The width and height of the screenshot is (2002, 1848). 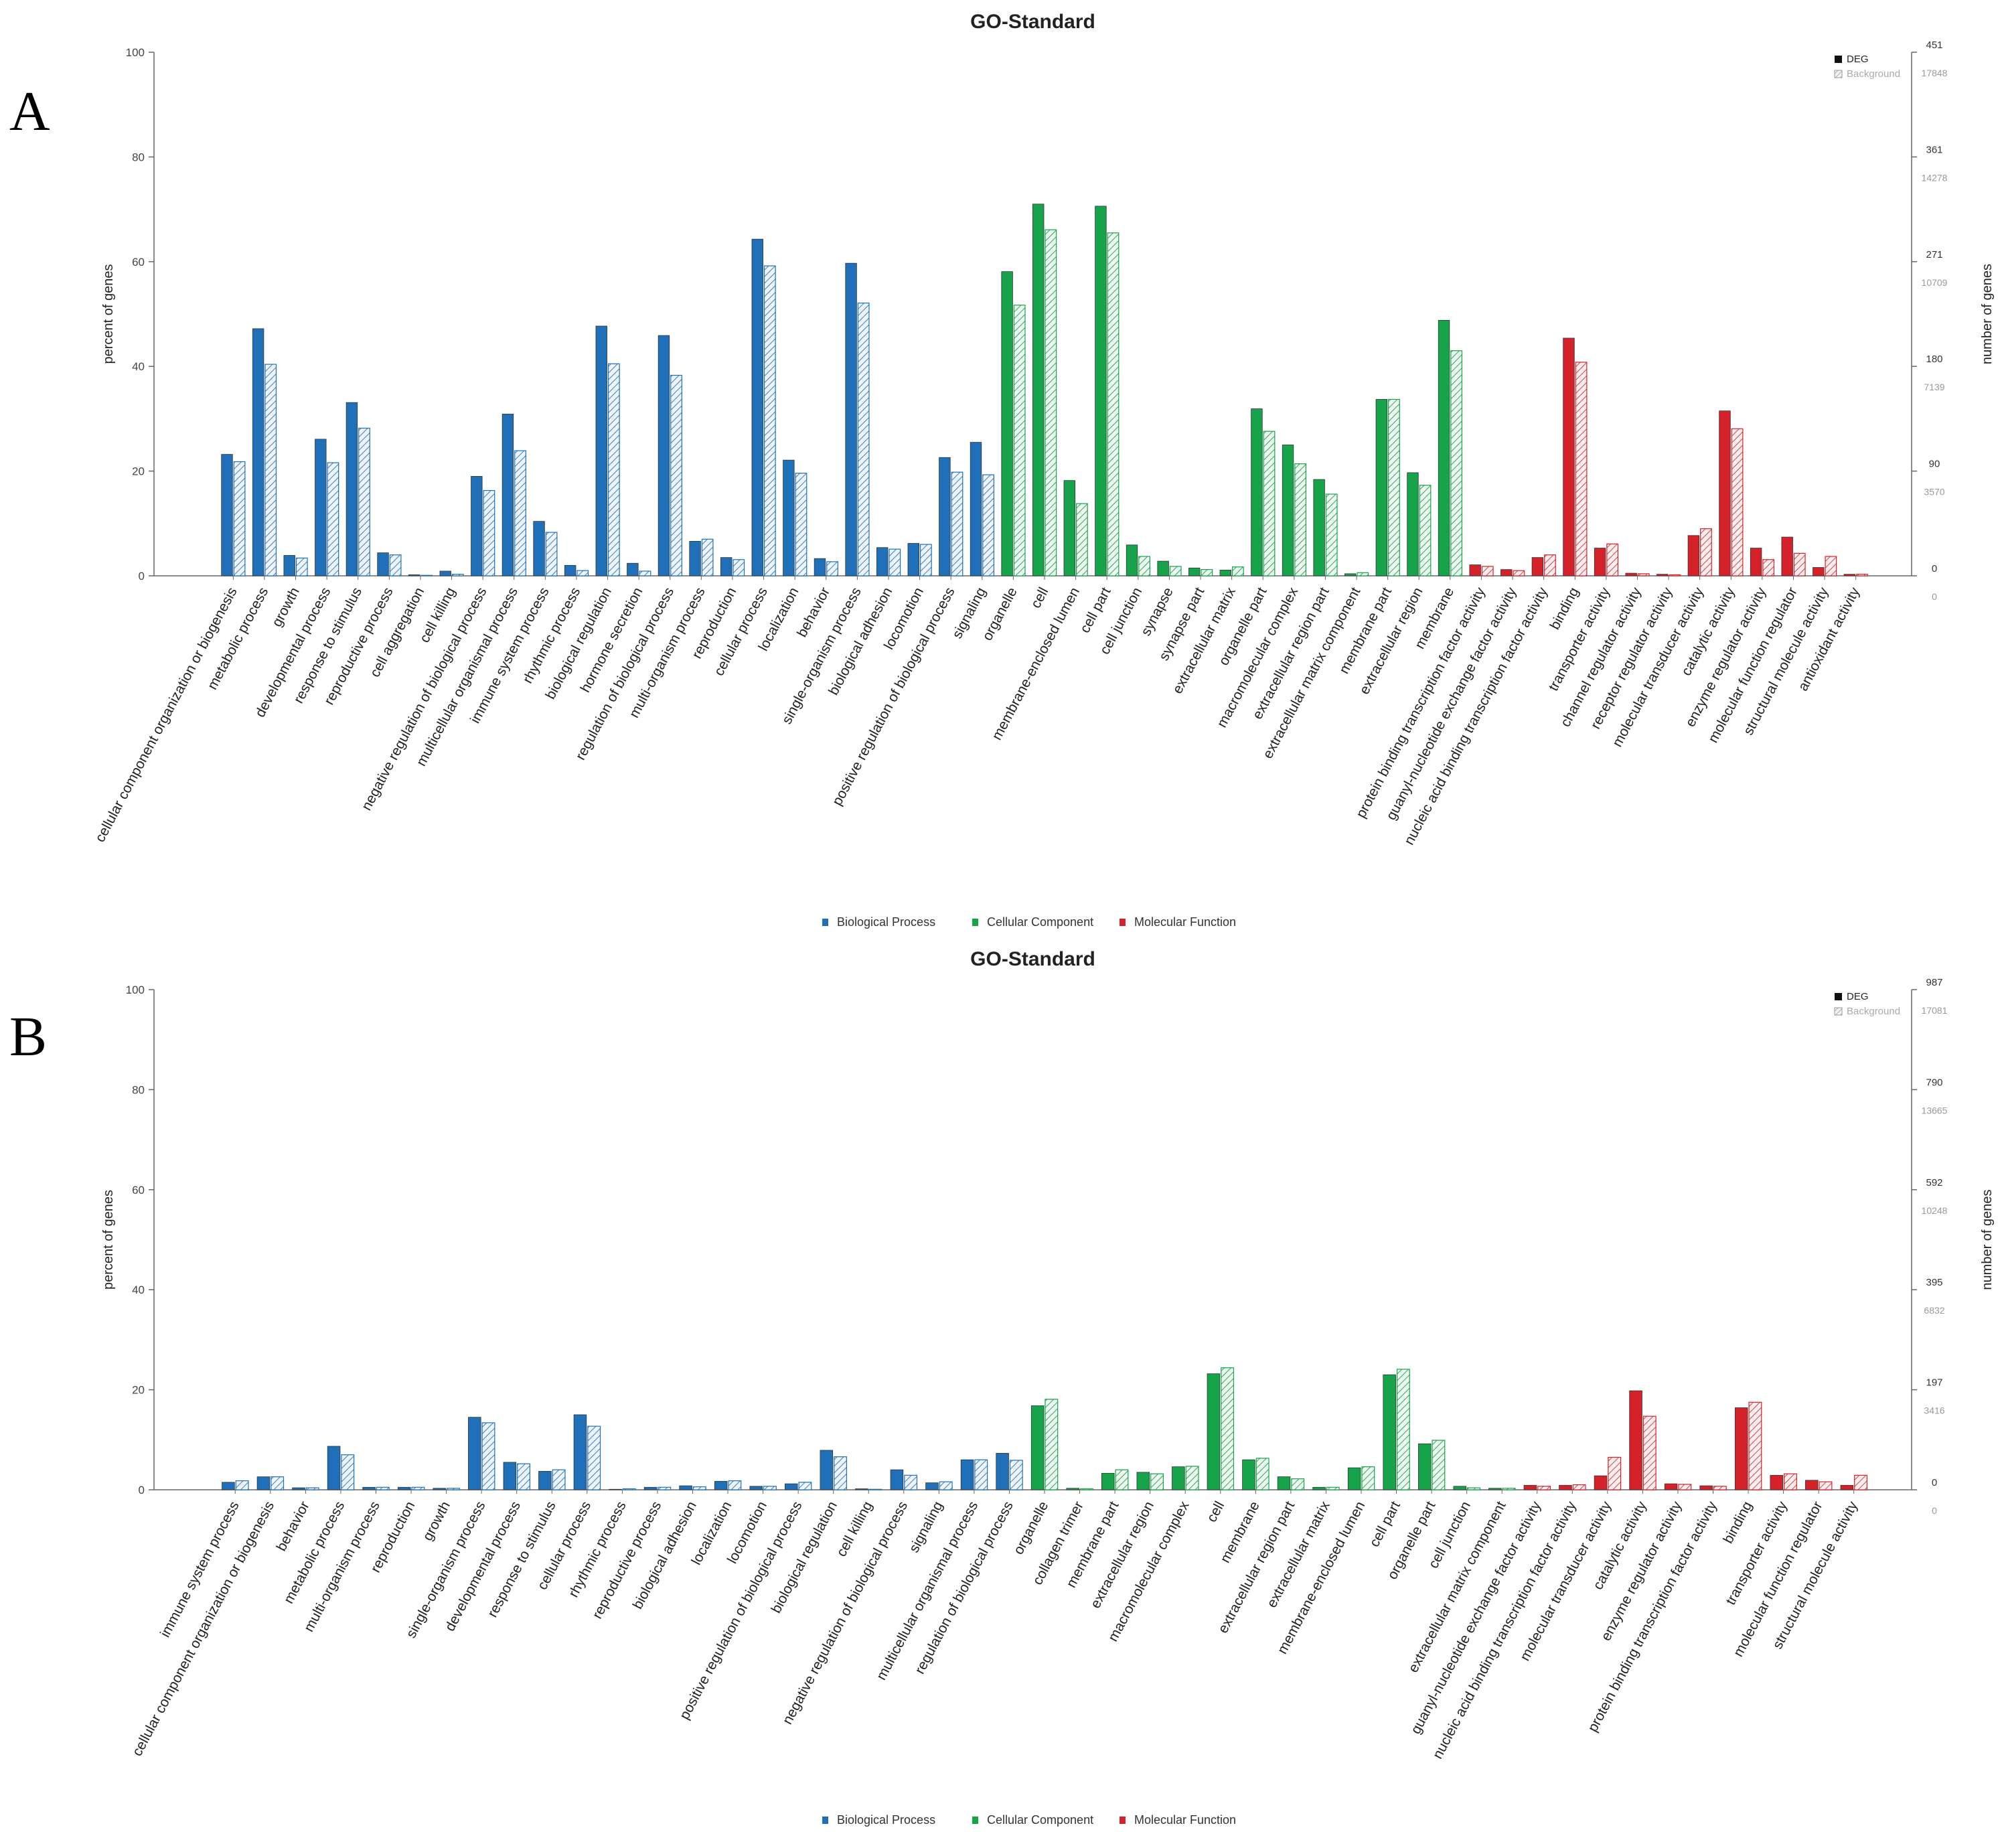 What do you see at coordinates (138, 1190) in the screenshot?
I see `y-tick-label: 60` at bounding box center [138, 1190].